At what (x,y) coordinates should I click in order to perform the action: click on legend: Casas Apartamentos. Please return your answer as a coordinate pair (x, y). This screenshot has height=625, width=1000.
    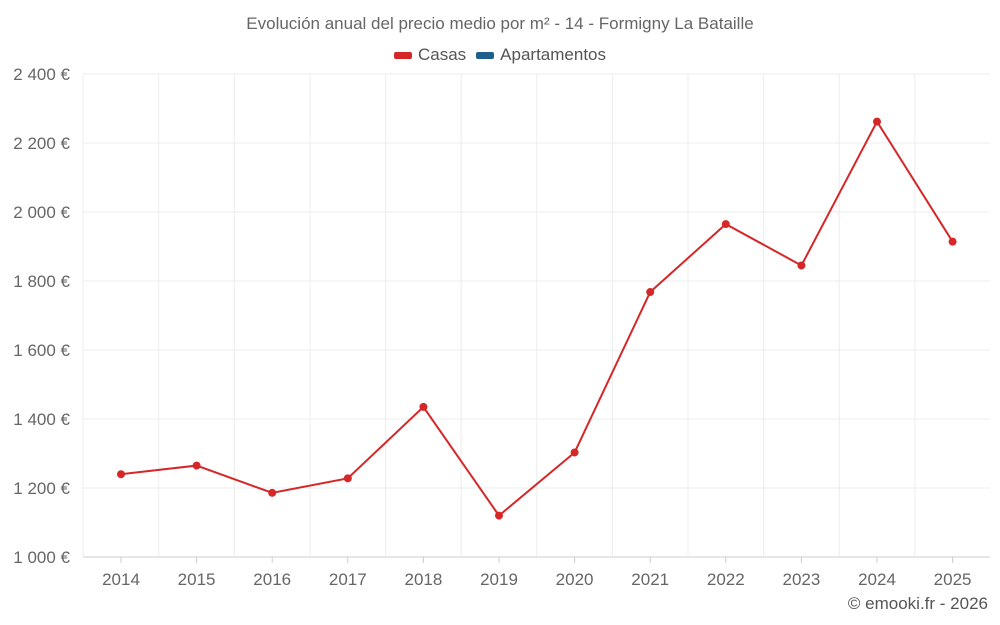
    Looking at the image, I should click on (500, 55).